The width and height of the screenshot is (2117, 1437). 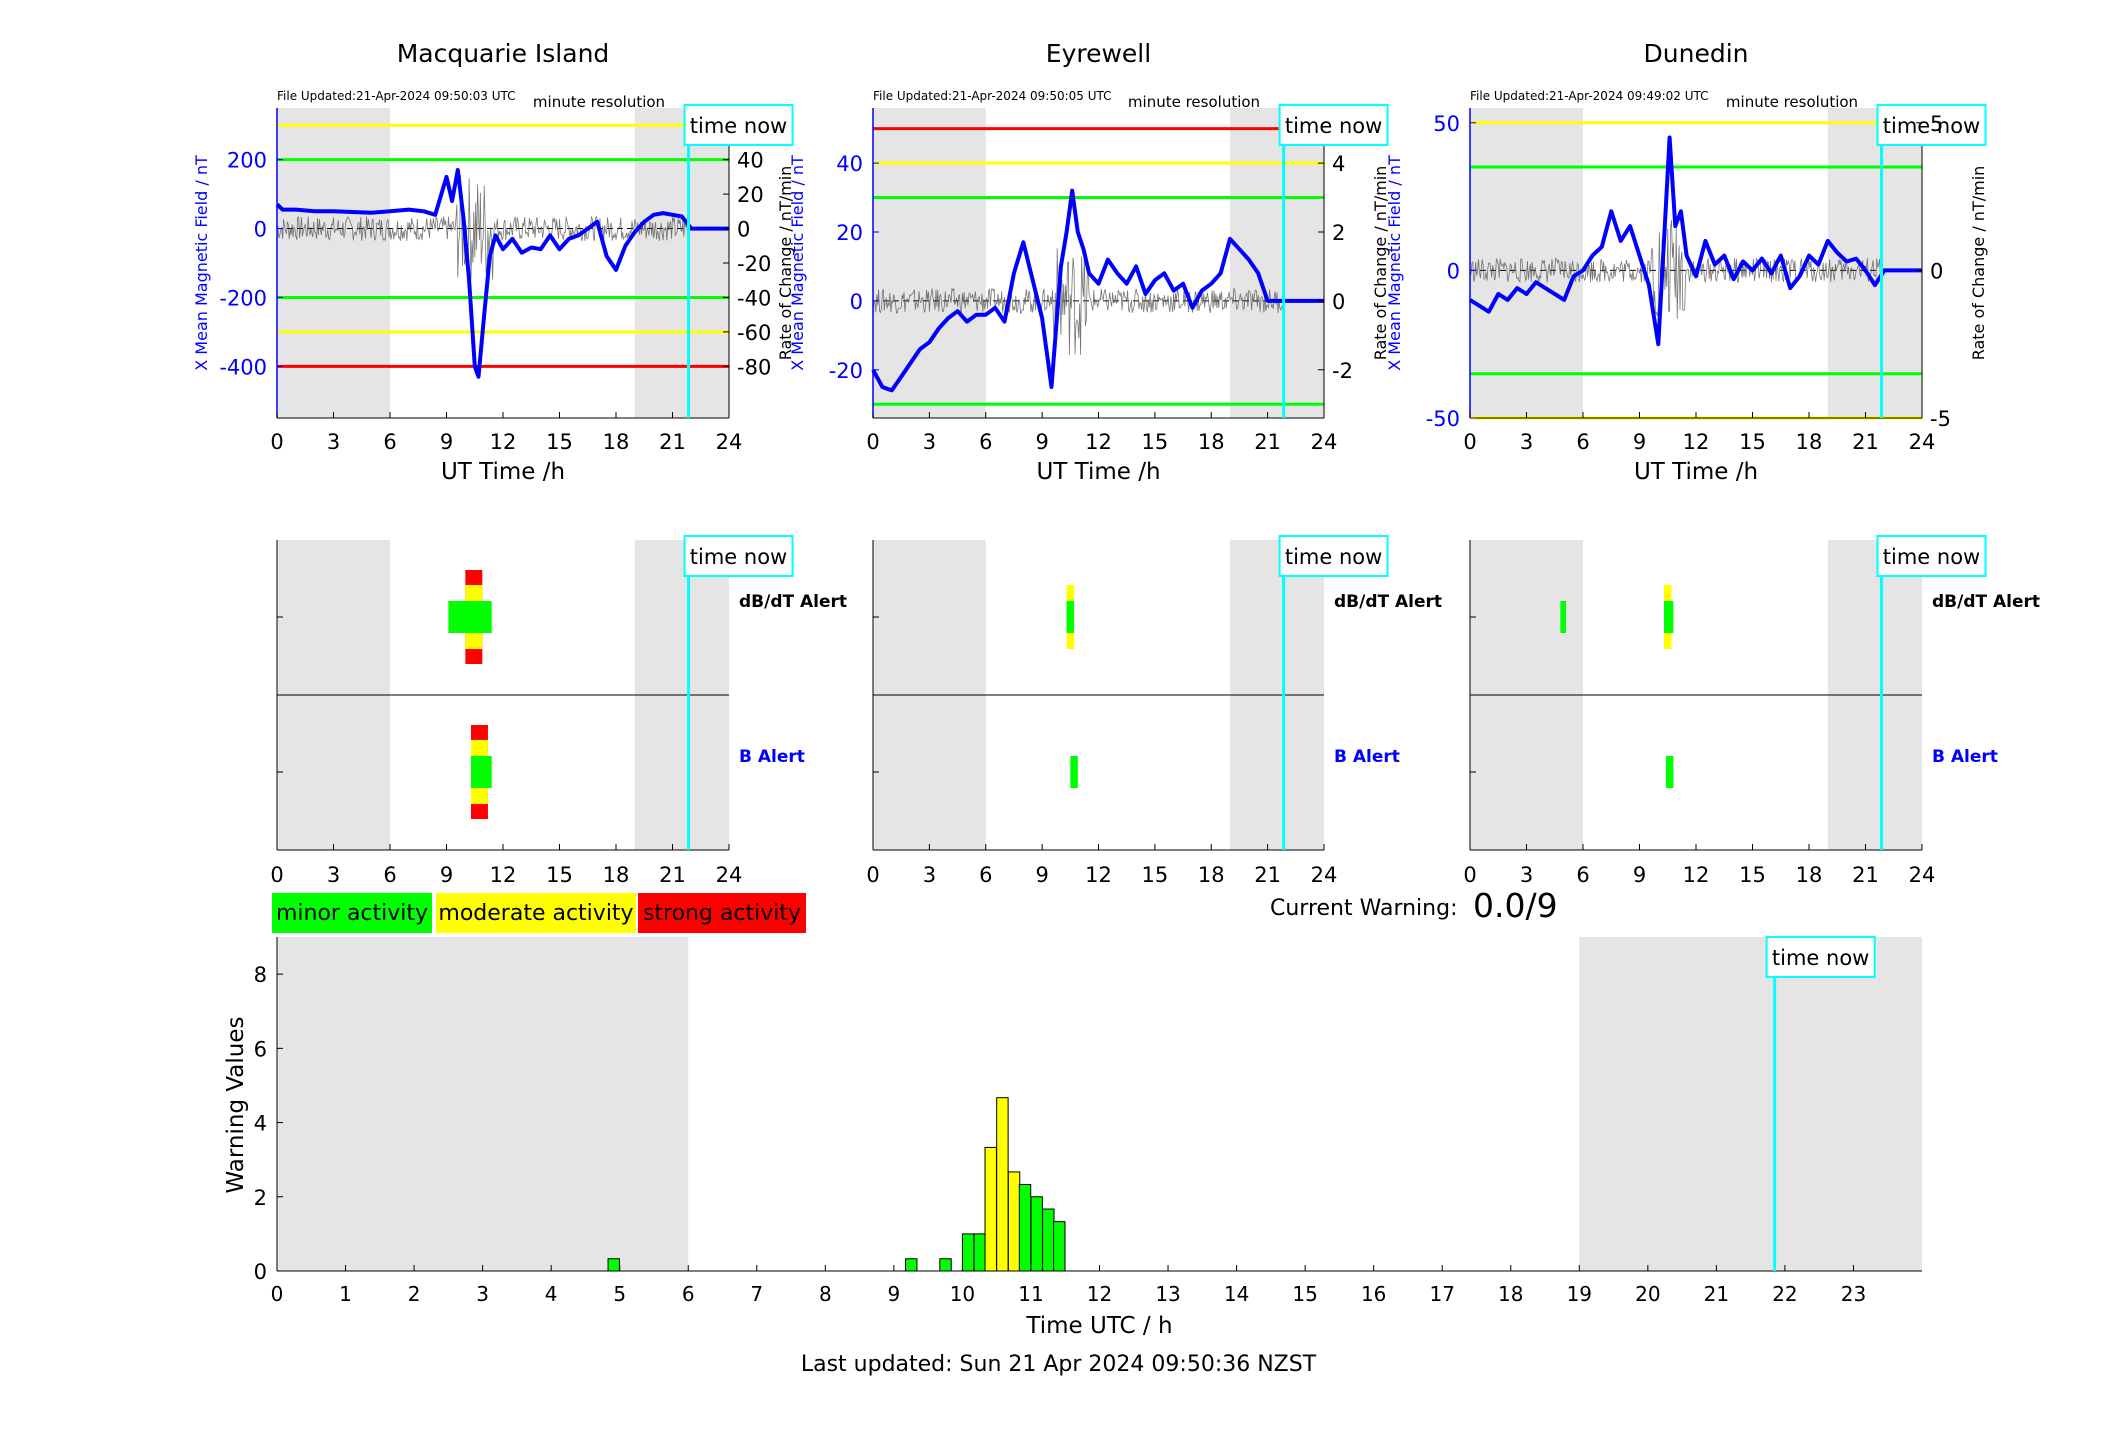 I want to click on macquarie-time-now-label: time now, so click(x=738, y=126).